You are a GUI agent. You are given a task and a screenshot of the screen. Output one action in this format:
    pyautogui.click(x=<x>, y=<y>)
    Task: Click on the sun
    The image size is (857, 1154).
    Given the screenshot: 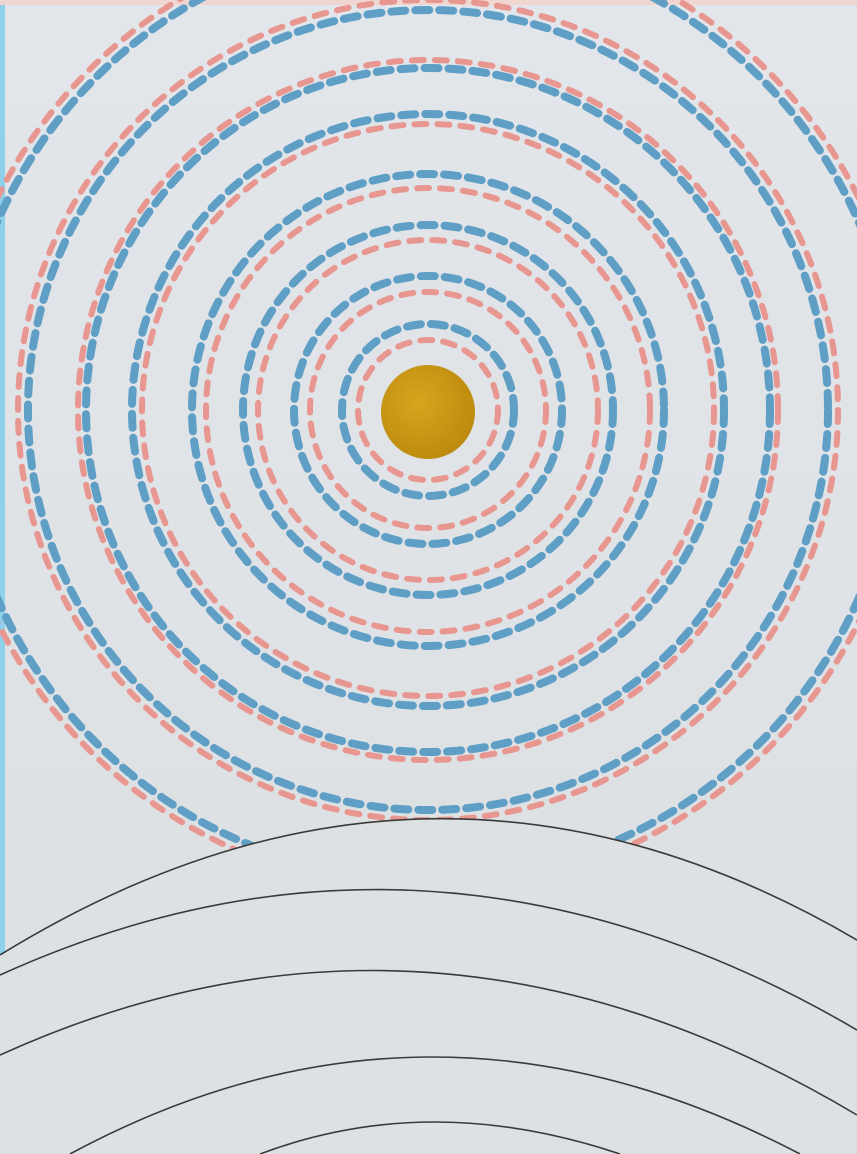 What is the action you would take?
    pyautogui.click(x=428, y=412)
    